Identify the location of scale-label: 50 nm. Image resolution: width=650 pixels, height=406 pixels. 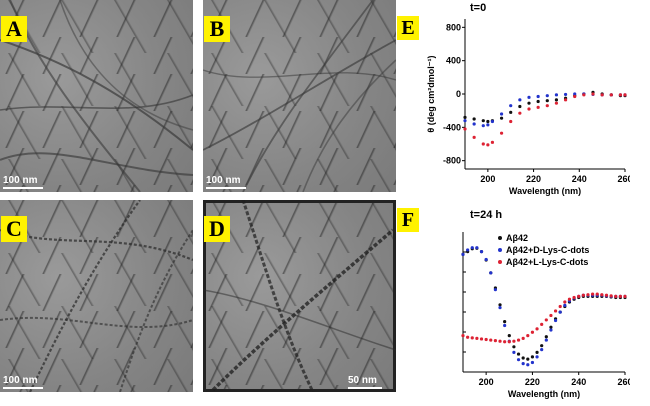
(362, 380).